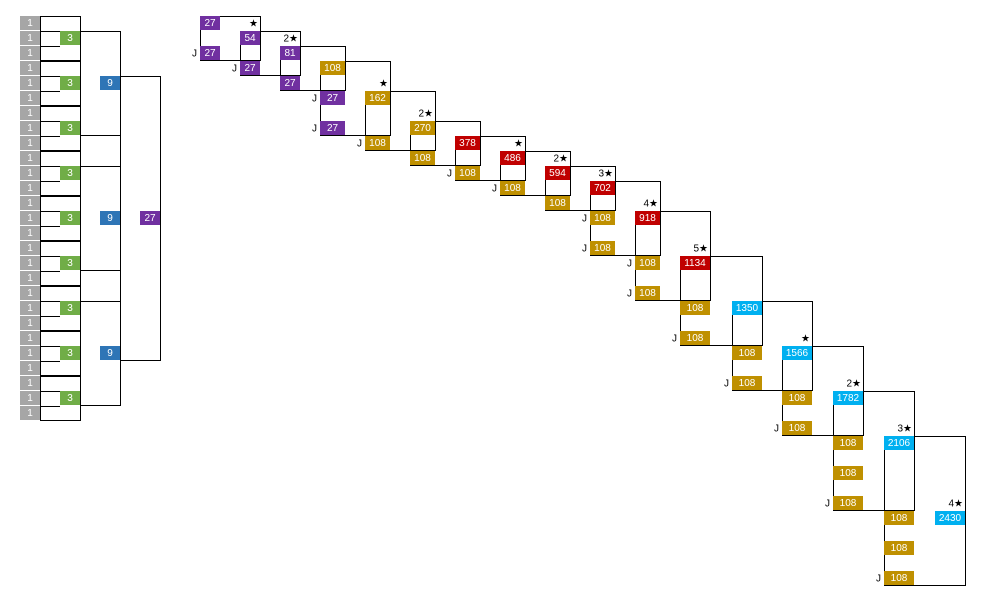 This screenshot has height=601, width=987. Describe the element at coordinates (290, 53) in the screenshot. I see `value-label: 81` at that location.